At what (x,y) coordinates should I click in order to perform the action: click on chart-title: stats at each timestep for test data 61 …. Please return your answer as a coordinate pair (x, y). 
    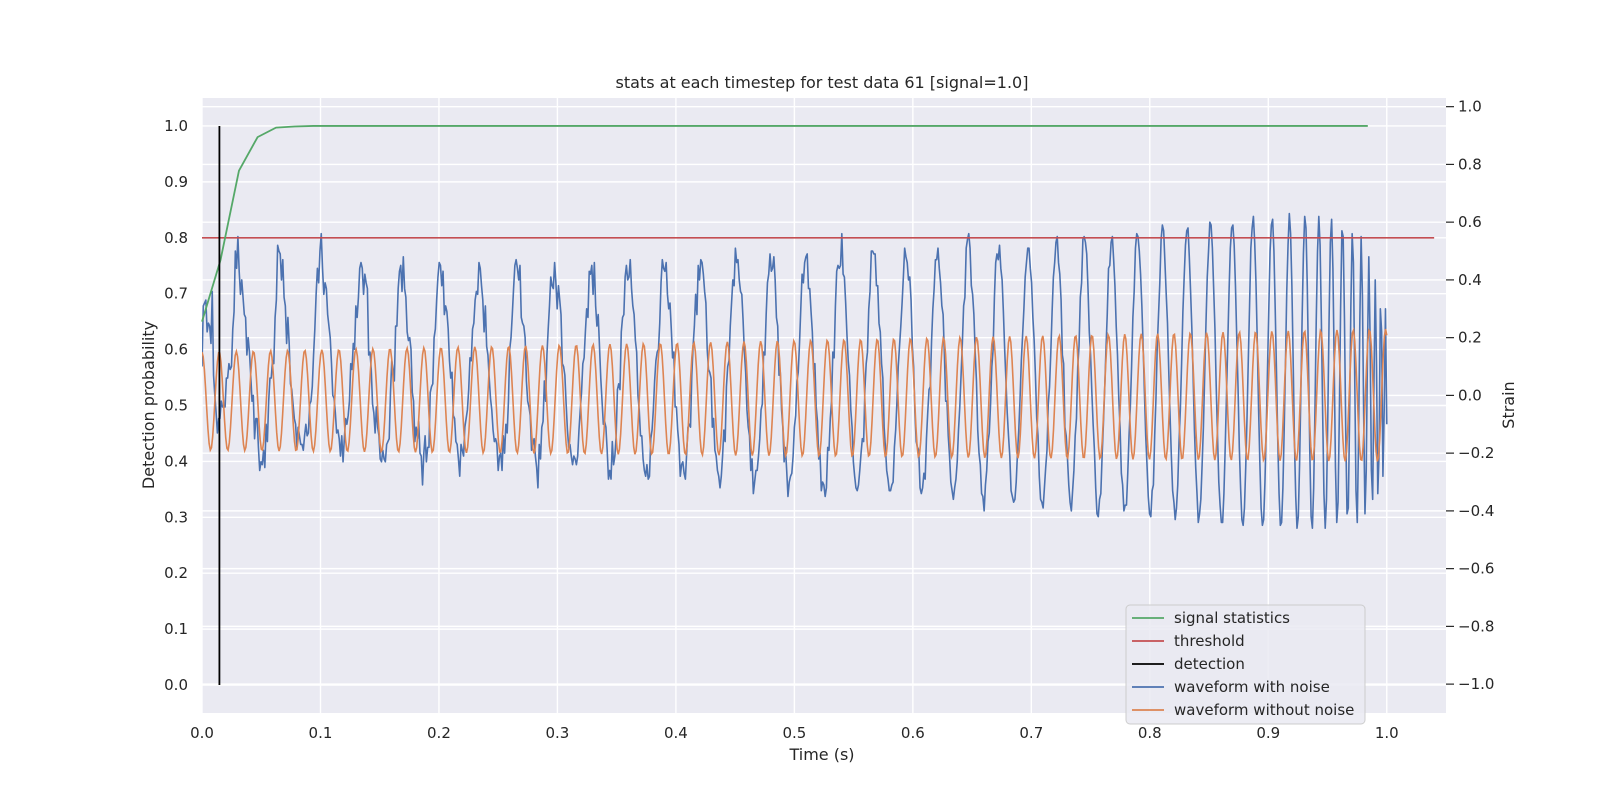
    Looking at the image, I should click on (822, 82).